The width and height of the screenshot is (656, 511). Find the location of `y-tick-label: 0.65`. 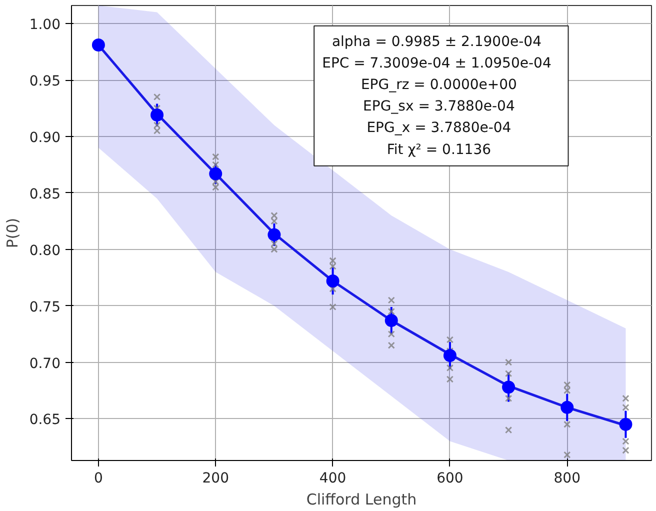

y-tick-label: 0.65 is located at coordinates (44, 420).